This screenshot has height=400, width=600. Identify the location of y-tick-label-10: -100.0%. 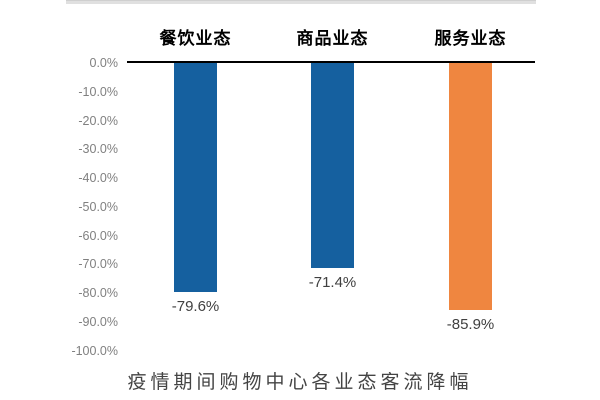
(94, 350).